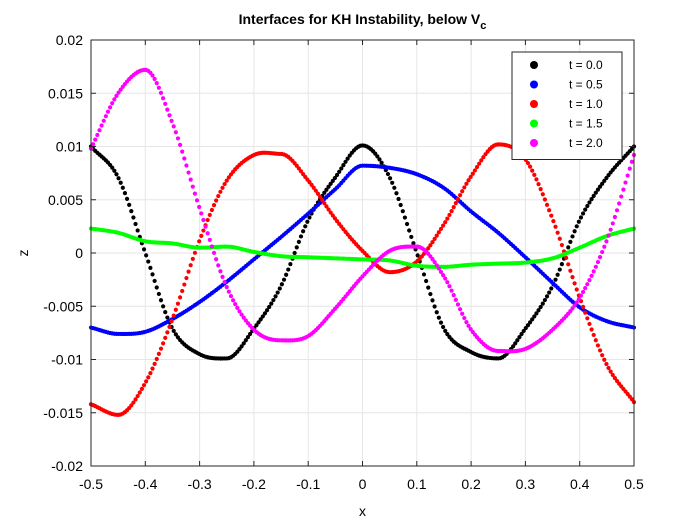  What do you see at coordinates (483, 26) in the screenshot?
I see `chart-title-subscript: c` at bounding box center [483, 26].